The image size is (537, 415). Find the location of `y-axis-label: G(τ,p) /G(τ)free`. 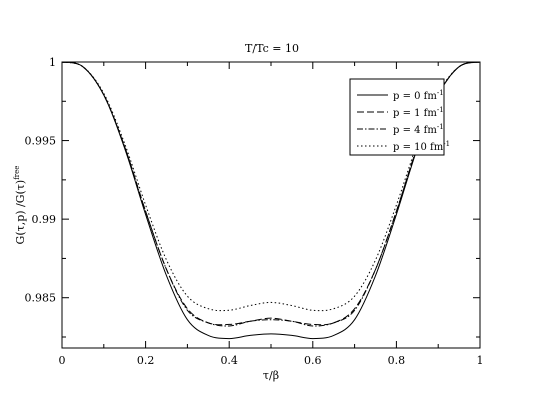

y-axis-label: G(τ,p) /G(τ)free is located at coordinates (20, 205).